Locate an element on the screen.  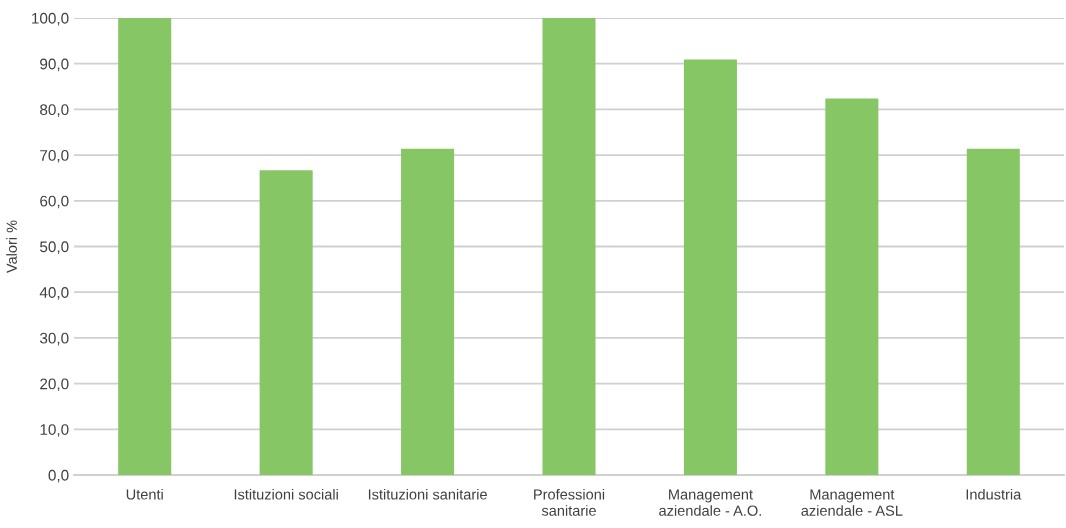
x-tick-label: Industria is located at coordinates (994, 494).